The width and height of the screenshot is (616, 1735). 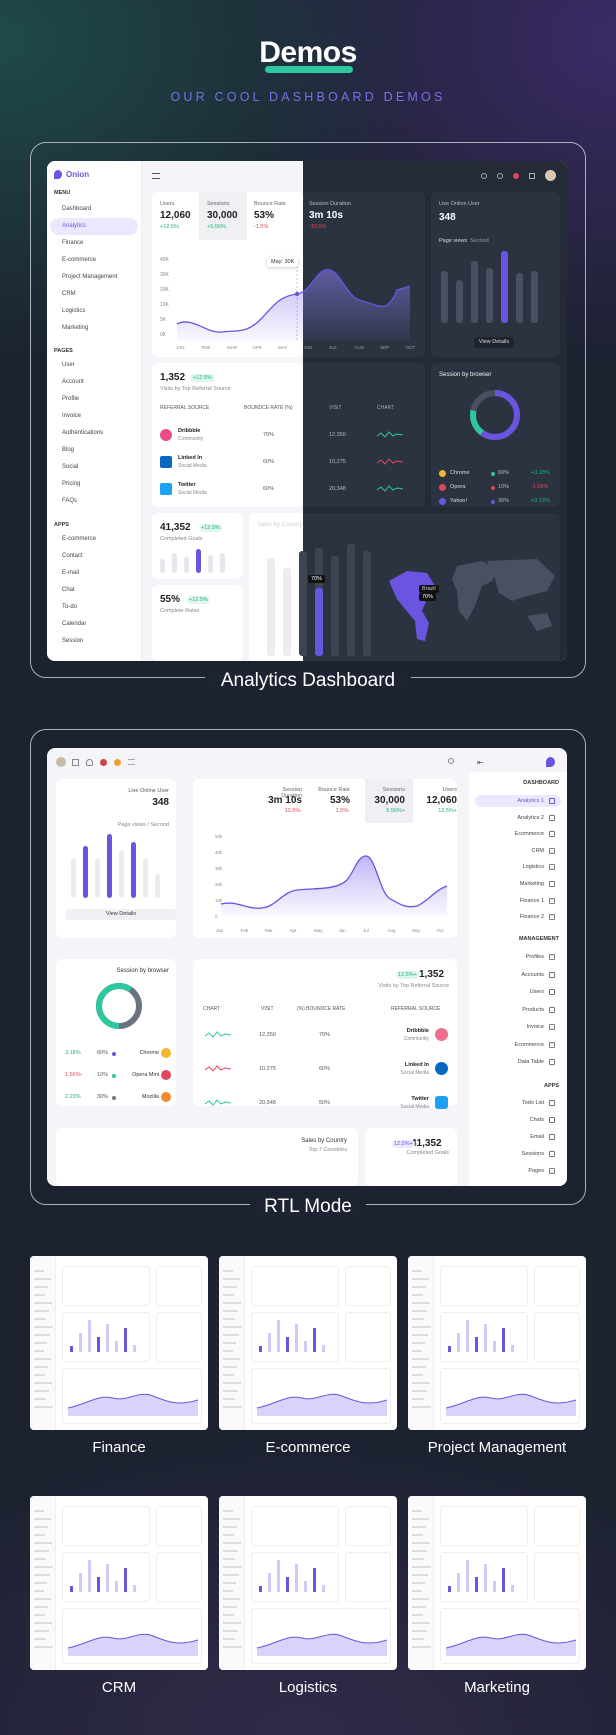 What do you see at coordinates (68, 590) in the screenshot?
I see `sidebar-item: Chat` at bounding box center [68, 590].